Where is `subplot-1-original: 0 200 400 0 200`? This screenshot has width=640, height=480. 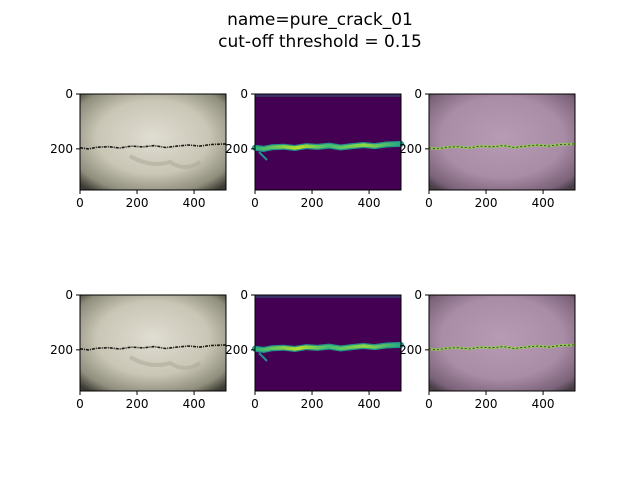
subplot-1-original: 0 200 400 0 200 is located at coordinates (138, 148).